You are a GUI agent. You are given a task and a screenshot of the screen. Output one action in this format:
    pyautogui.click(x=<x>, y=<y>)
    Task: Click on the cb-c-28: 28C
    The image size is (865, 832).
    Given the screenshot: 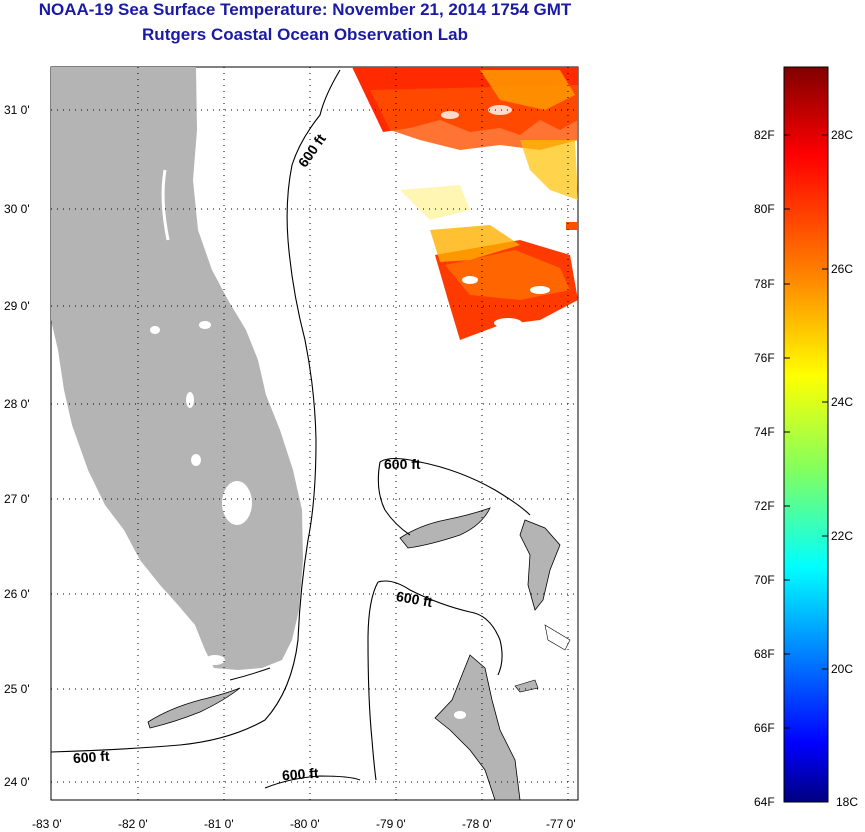 What is the action you would take?
    pyautogui.click(x=842, y=135)
    